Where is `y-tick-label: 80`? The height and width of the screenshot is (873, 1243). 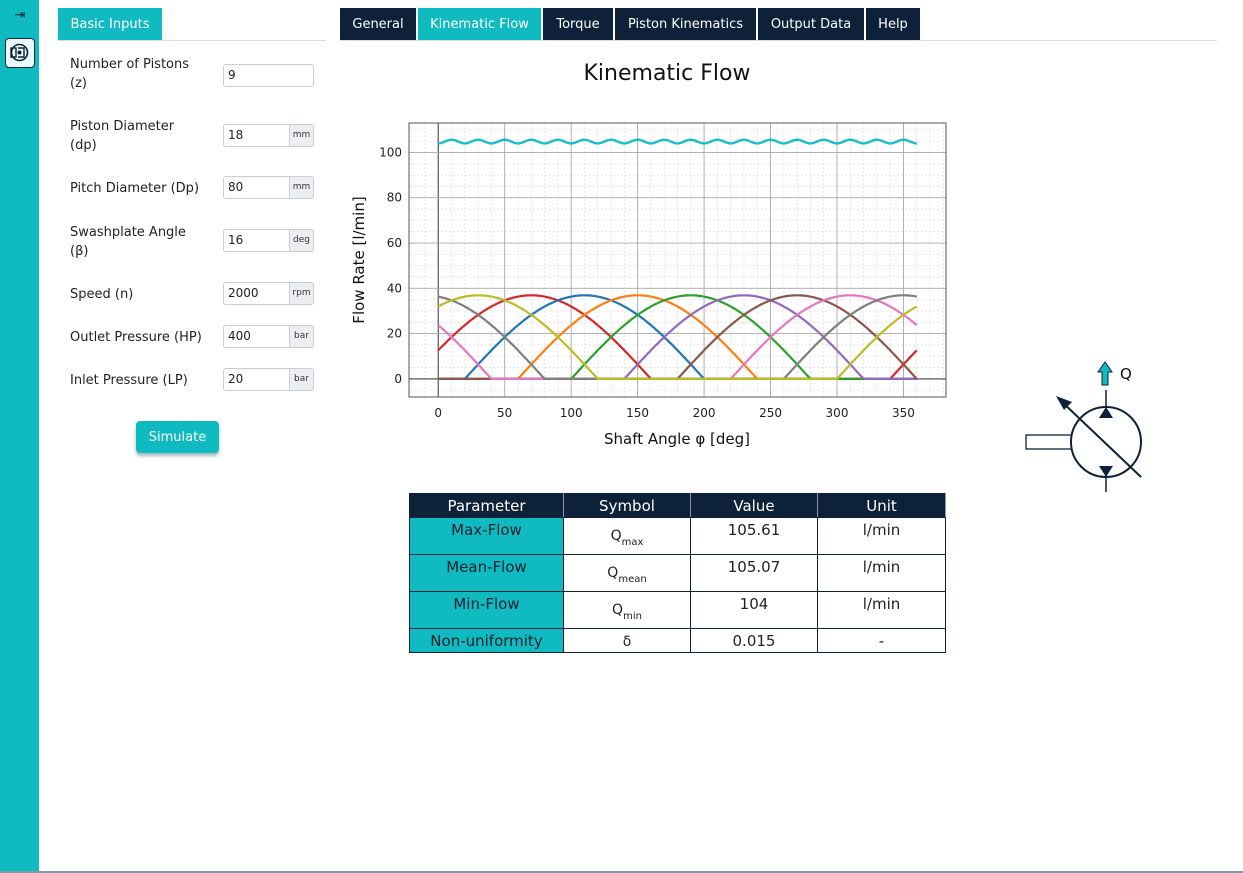
y-tick-label: 80 is located at coordinates (394, 198).